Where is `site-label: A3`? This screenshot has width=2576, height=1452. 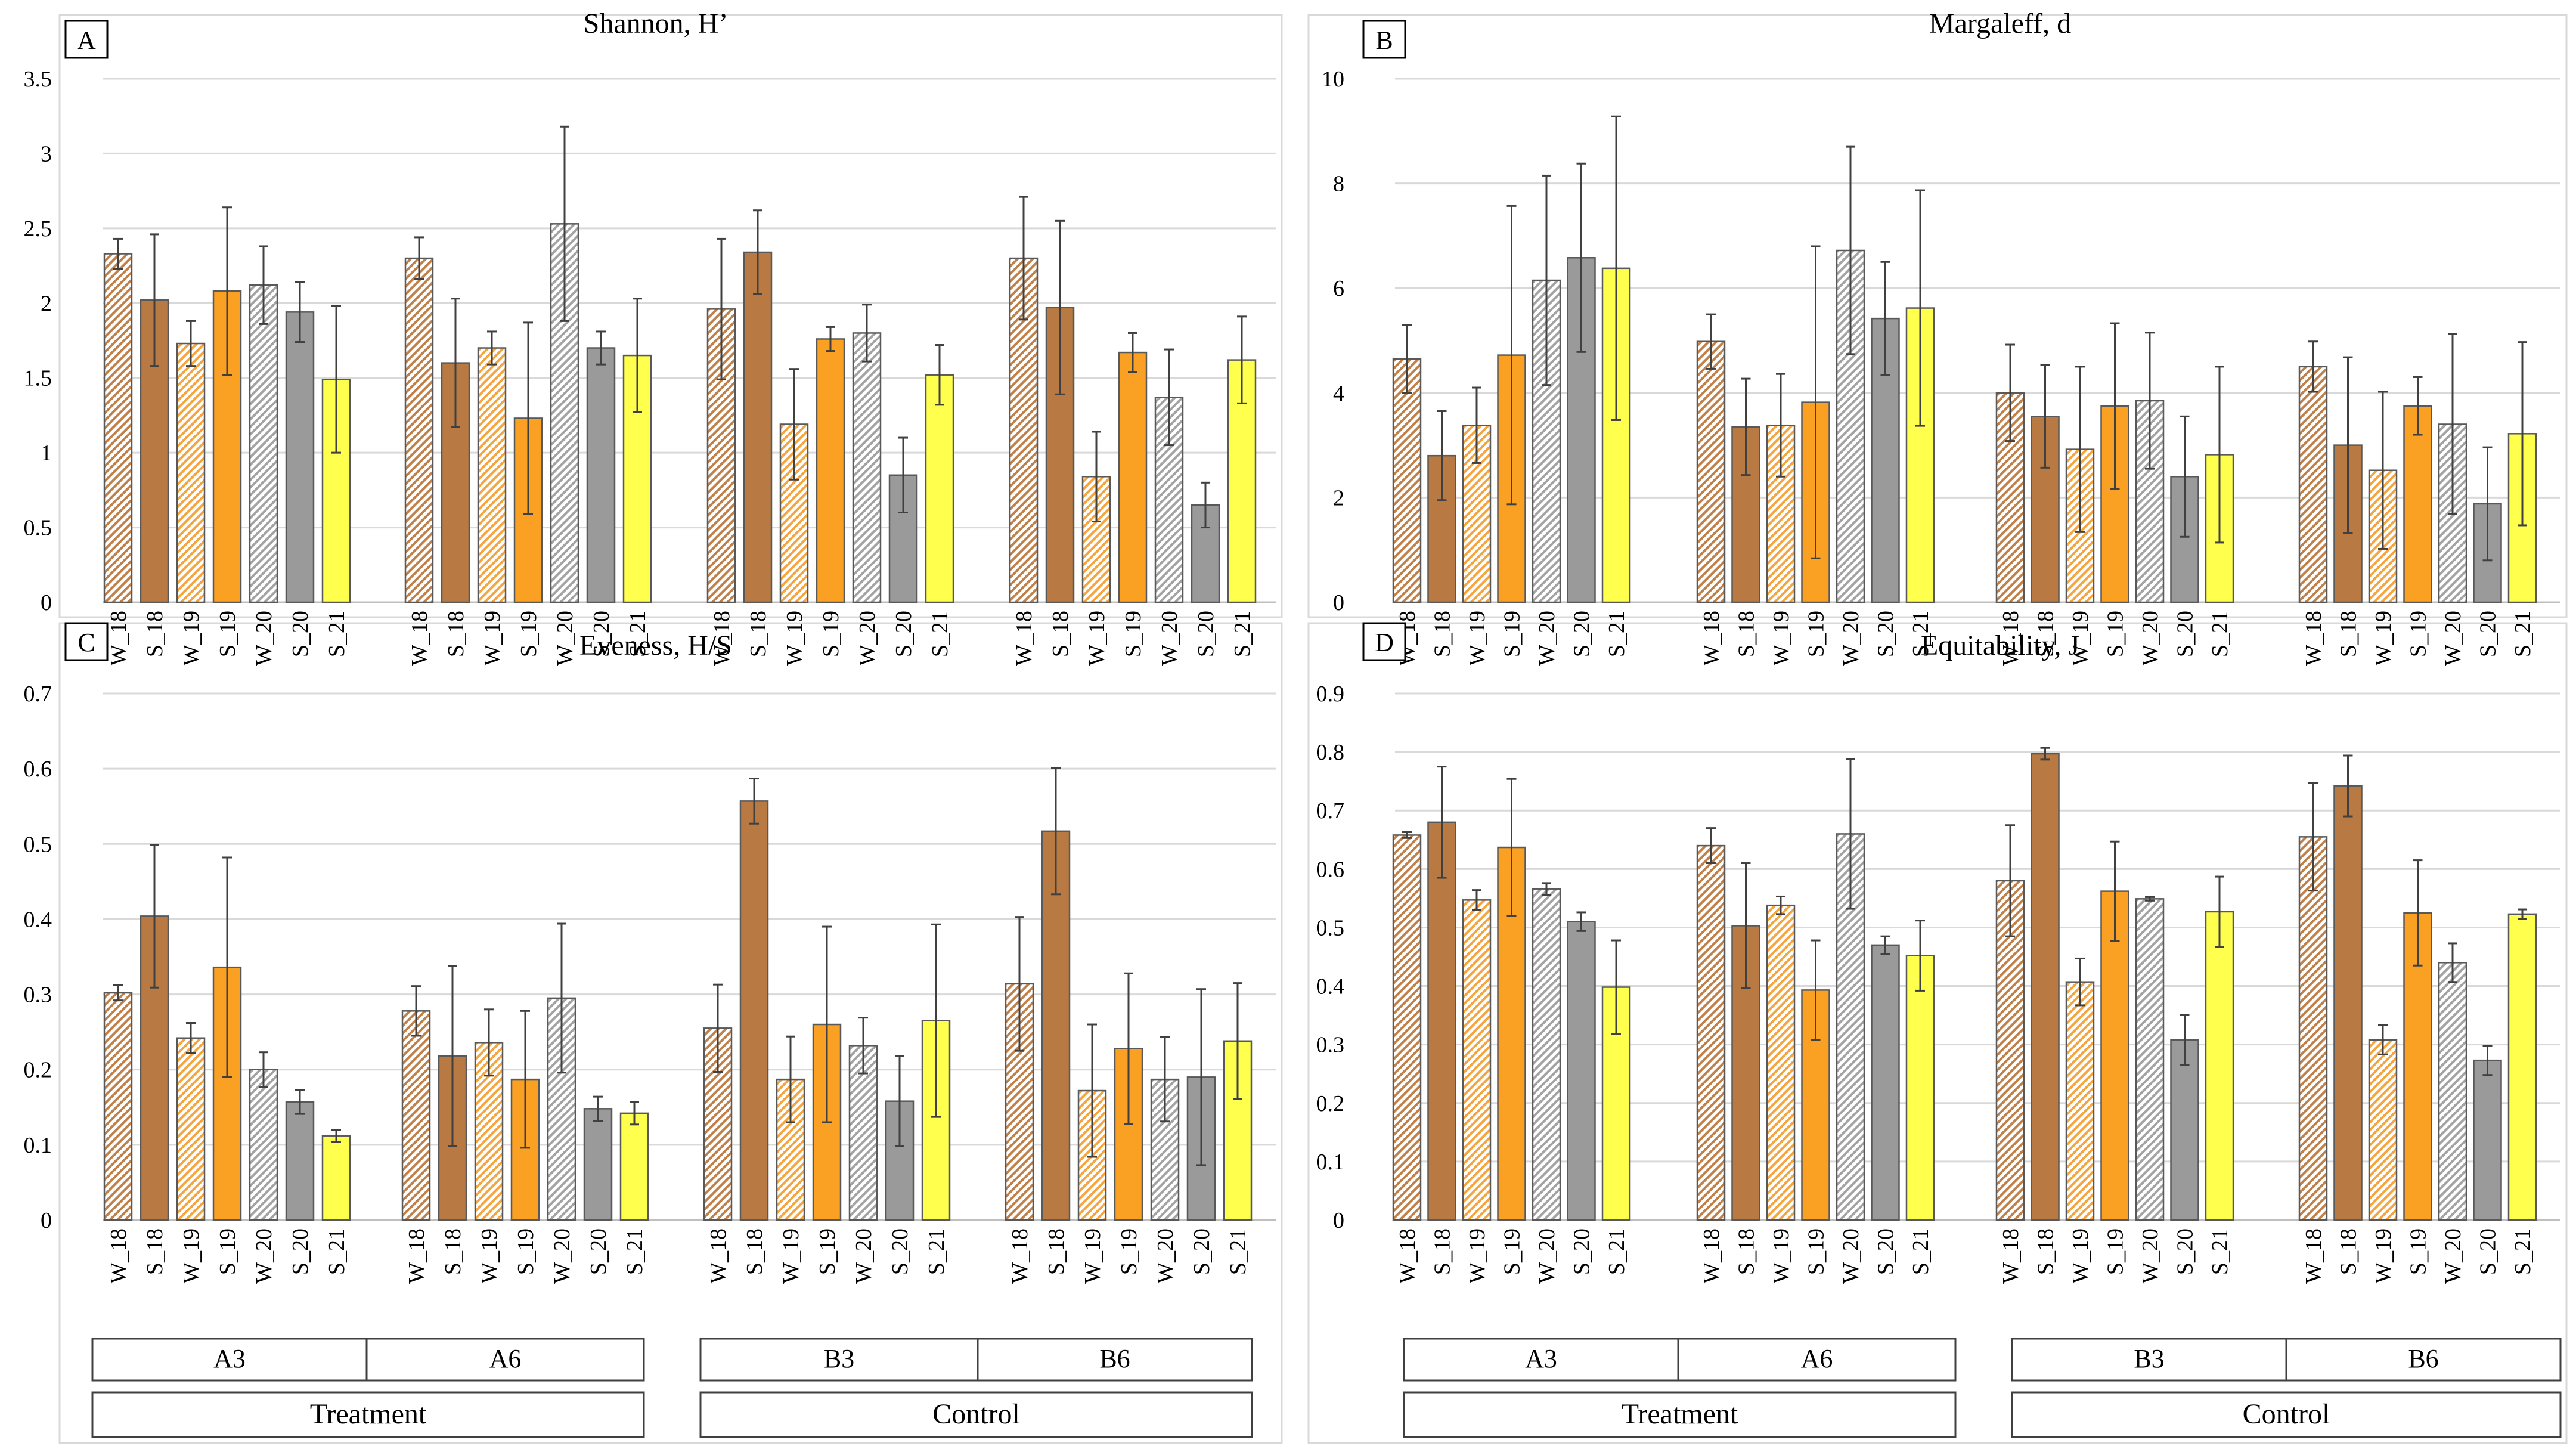
site-label: A3 is located at coordinates (1541, 1358).